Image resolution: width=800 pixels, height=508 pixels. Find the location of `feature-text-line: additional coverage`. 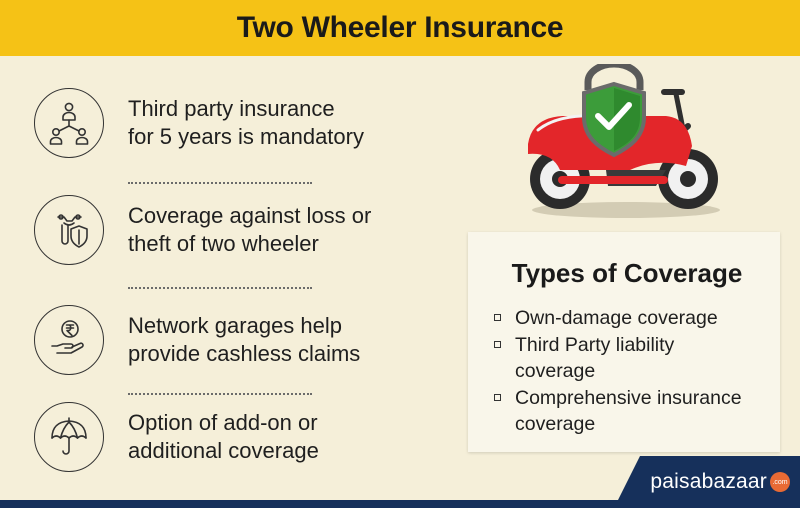

feature-text-line: additional coverage is located at coordinates (223, 450).